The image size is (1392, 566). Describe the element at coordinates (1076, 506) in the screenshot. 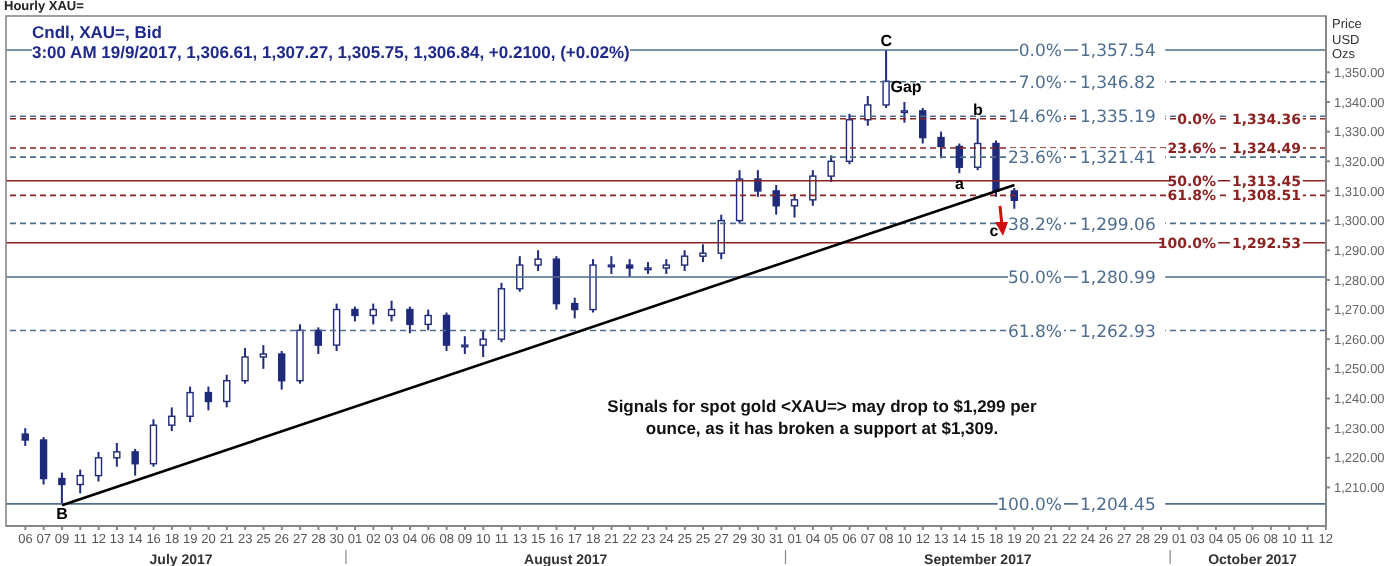

I see `ref-line-label: 100.0% 1,204.45` at that location.